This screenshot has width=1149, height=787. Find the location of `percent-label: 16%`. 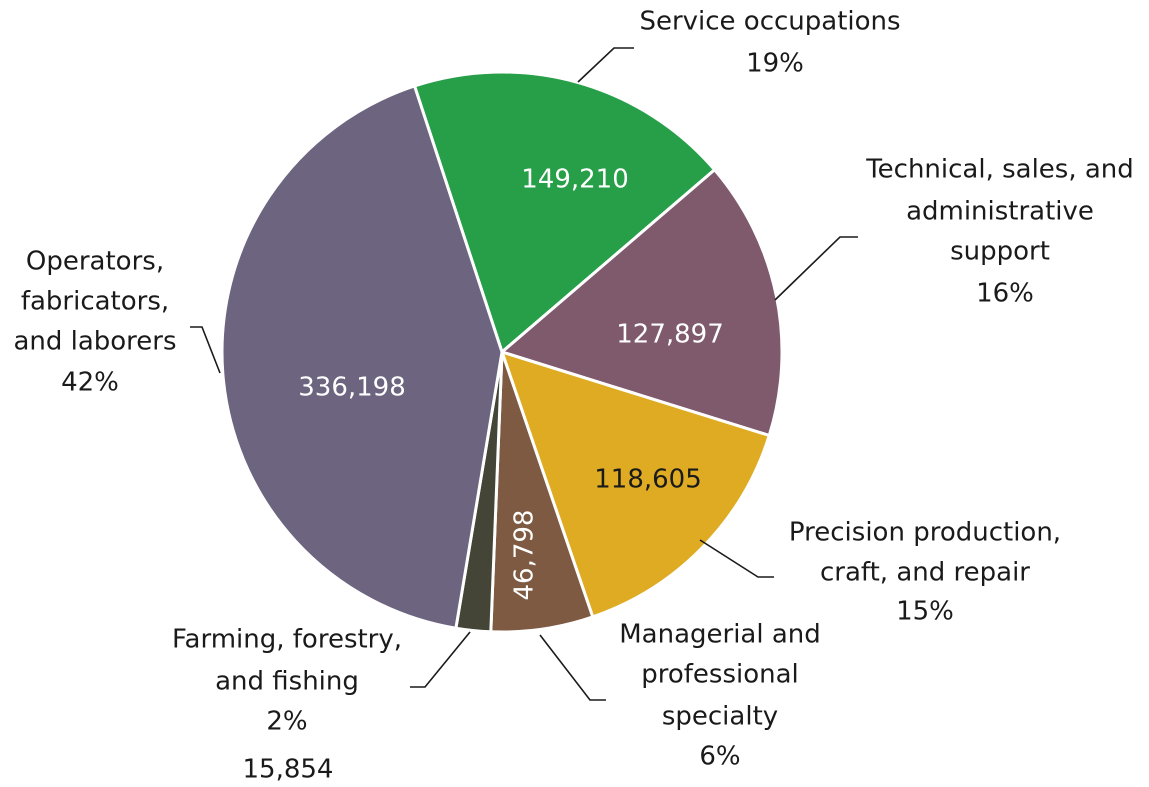

percent-label: 16% is located at coordinates (1005, 294).